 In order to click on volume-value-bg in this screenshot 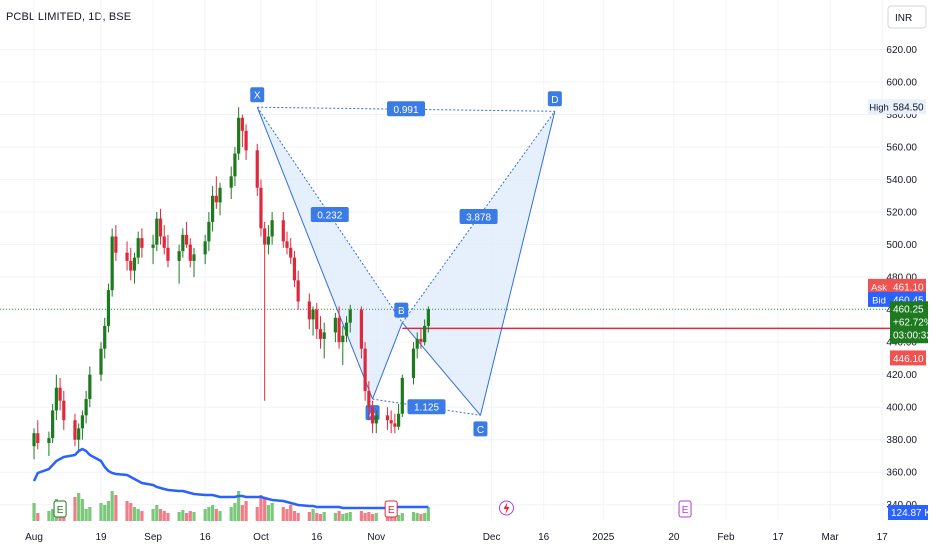, I will do `click(908, 512)`.